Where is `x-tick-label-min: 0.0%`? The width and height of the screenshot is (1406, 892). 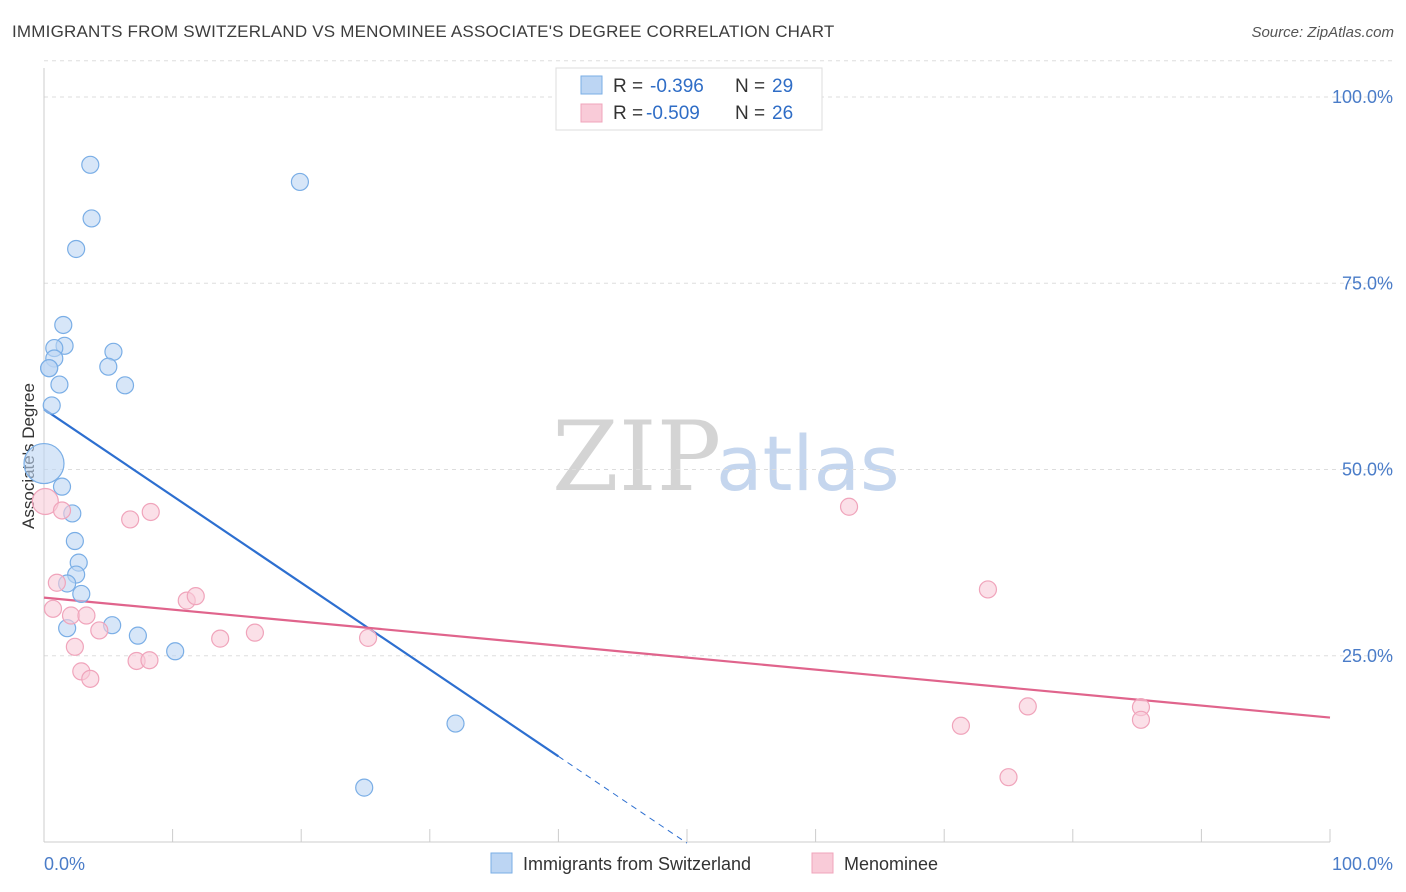 x-tick-label-min: 0.0% is located at coordinates (64, 864).